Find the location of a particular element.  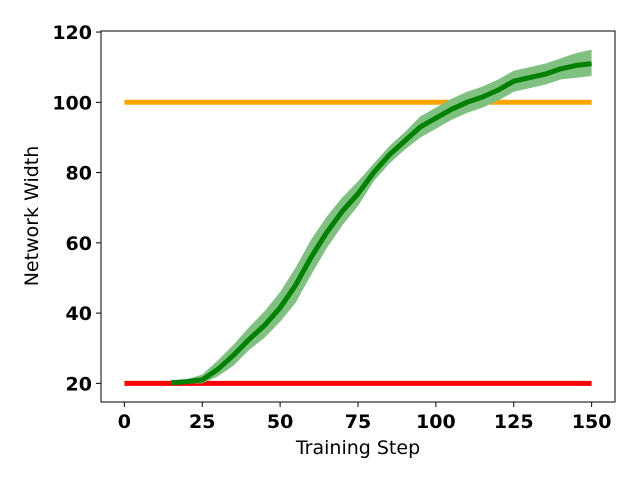

x-tick-label: 150 is located at coordinates (592, 422).